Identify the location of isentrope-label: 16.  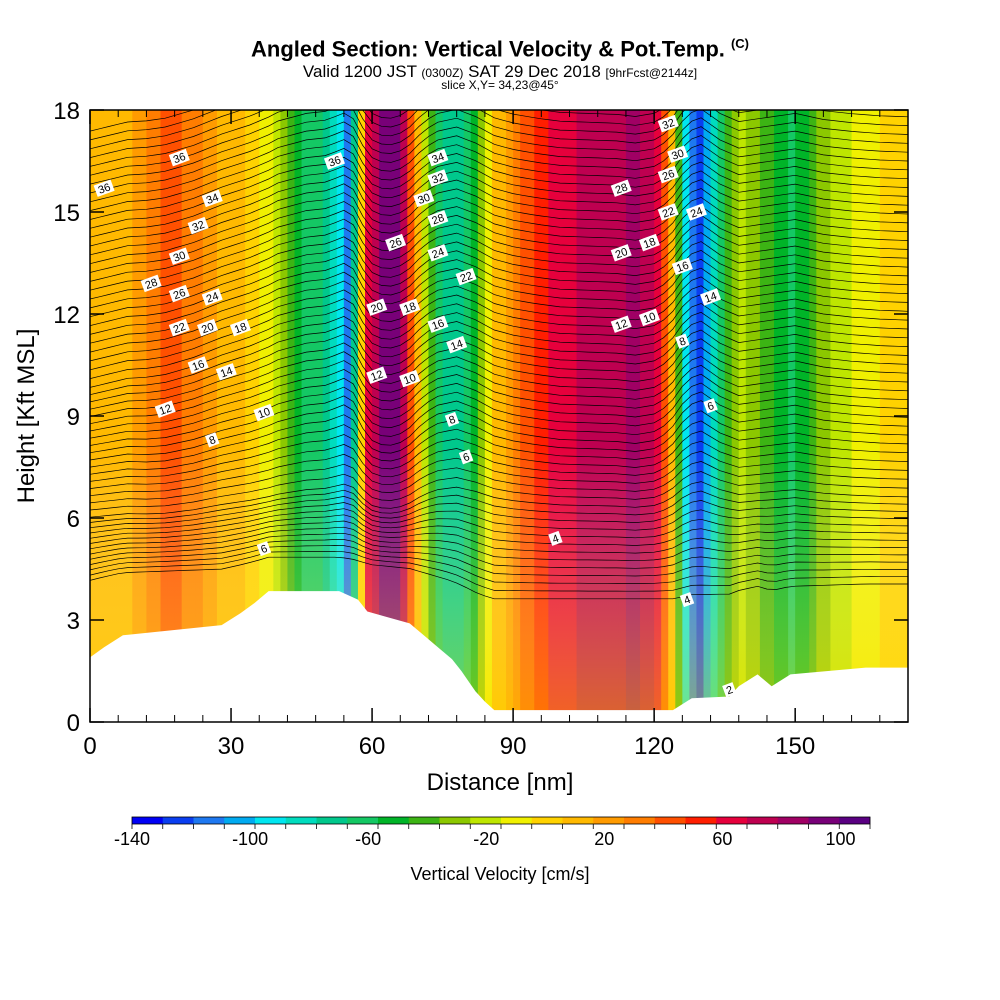
(682, 266).